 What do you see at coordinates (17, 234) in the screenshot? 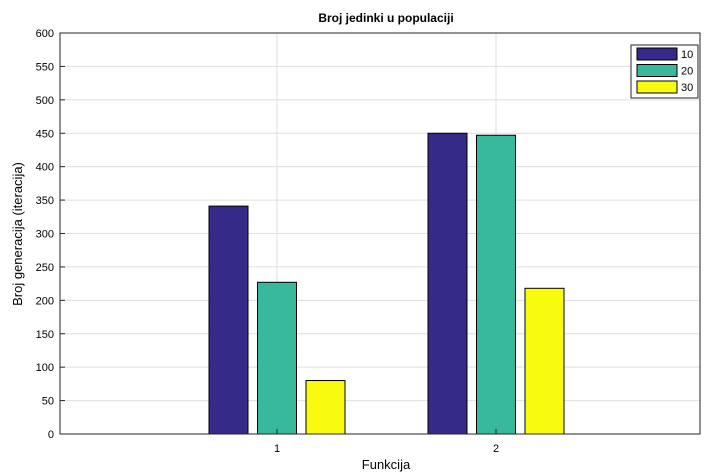
I see `y-axis-label: Broj generacija (iteracija)` at bounding box center [17, 234].